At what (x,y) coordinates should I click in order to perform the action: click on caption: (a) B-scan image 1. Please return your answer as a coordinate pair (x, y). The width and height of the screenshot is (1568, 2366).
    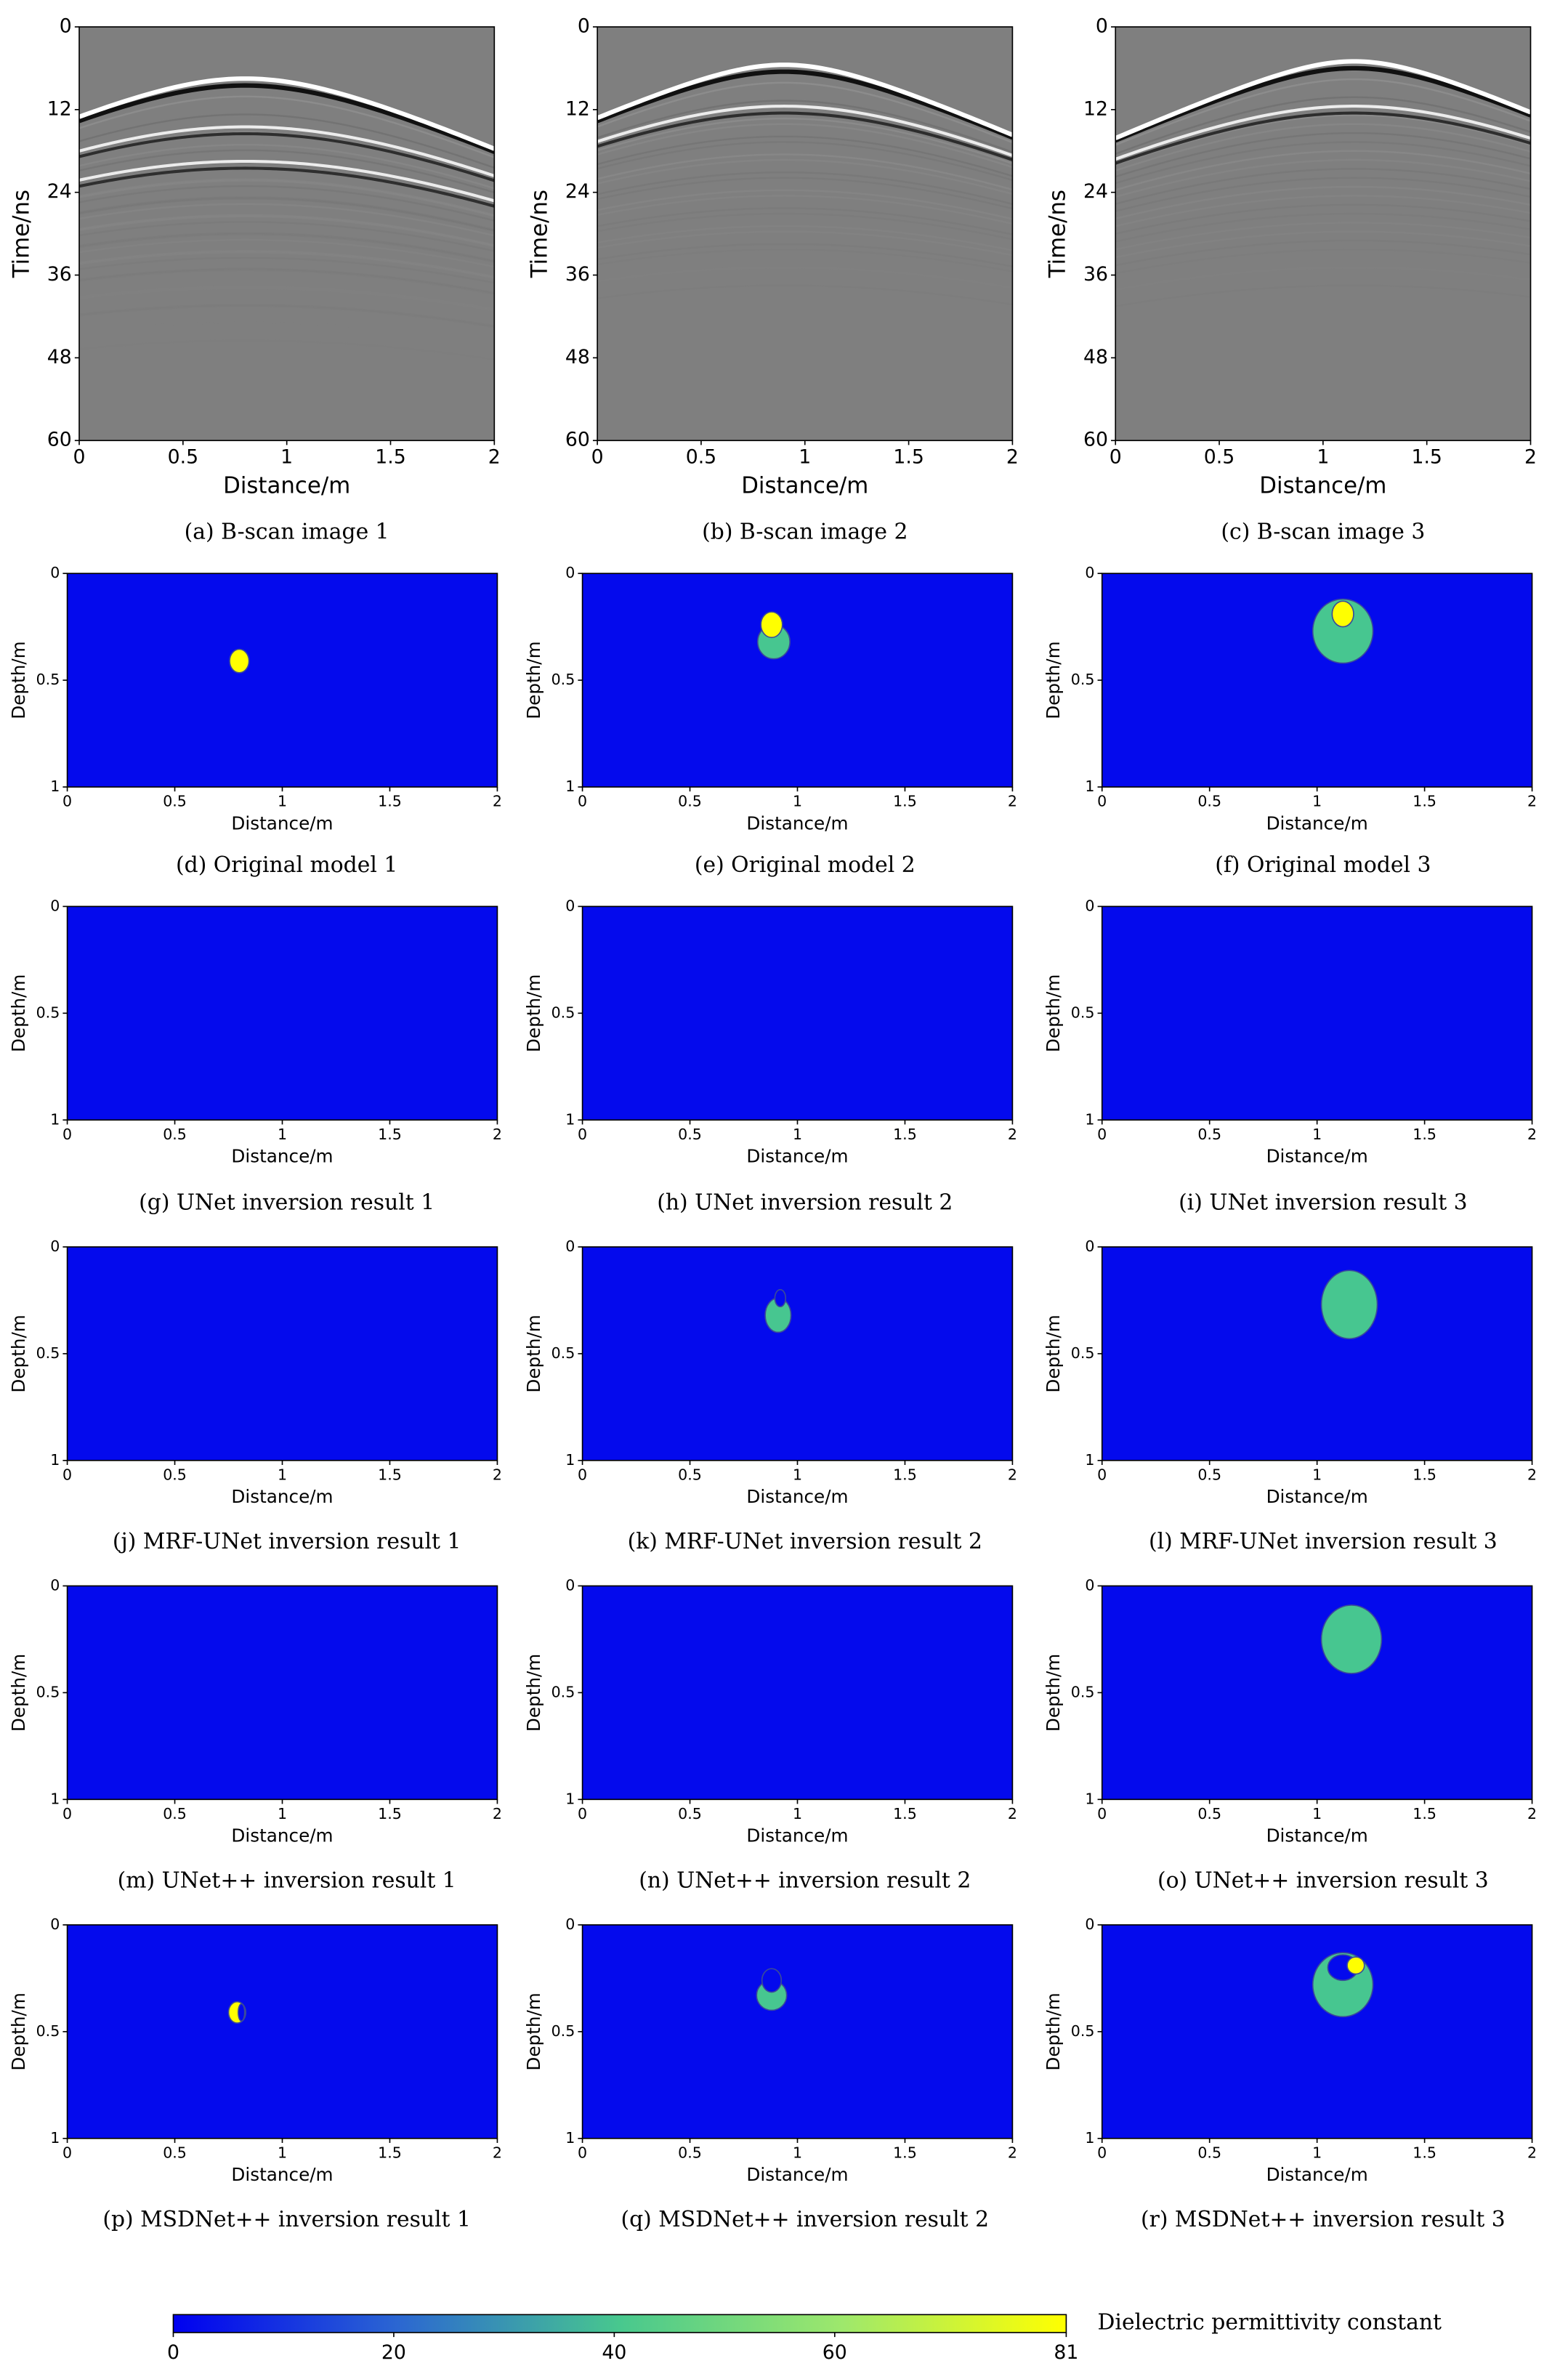
    Looking at the image, I should click on (287, 532).